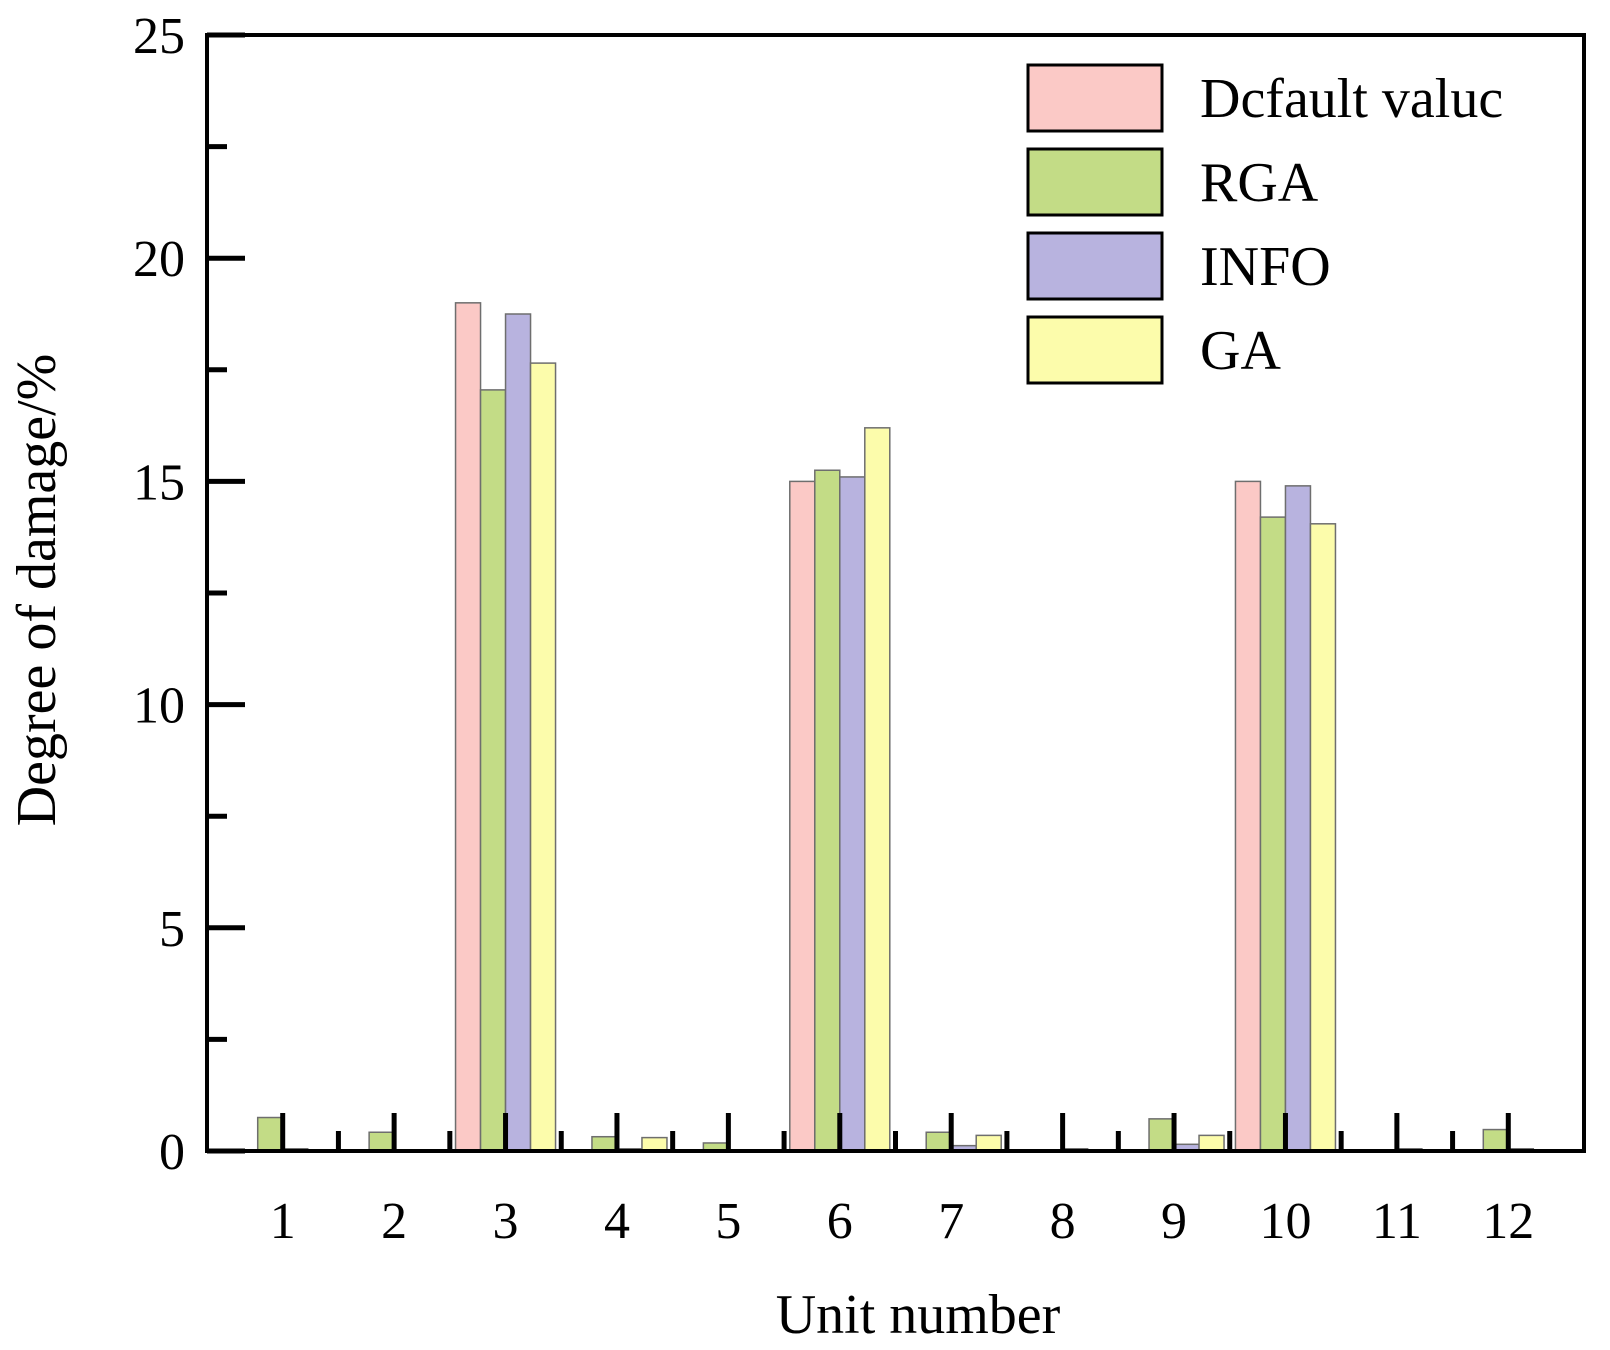  What do you see at coordinates (159, 706) in the screenshot?
I see `y-tick-label: 10` at bounding box center [159, 706].